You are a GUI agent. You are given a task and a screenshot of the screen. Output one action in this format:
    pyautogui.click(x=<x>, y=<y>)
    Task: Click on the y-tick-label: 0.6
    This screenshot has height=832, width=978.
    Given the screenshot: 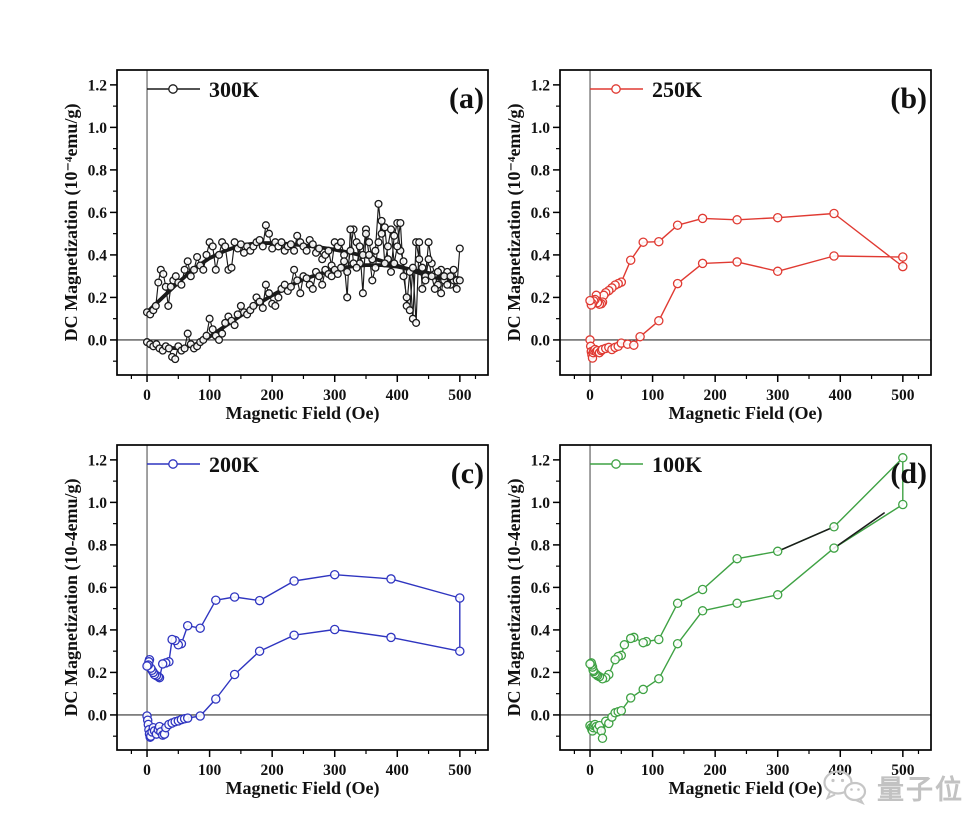 What is the action you would take?
    pyautogui.click(x=541, y=588)
    